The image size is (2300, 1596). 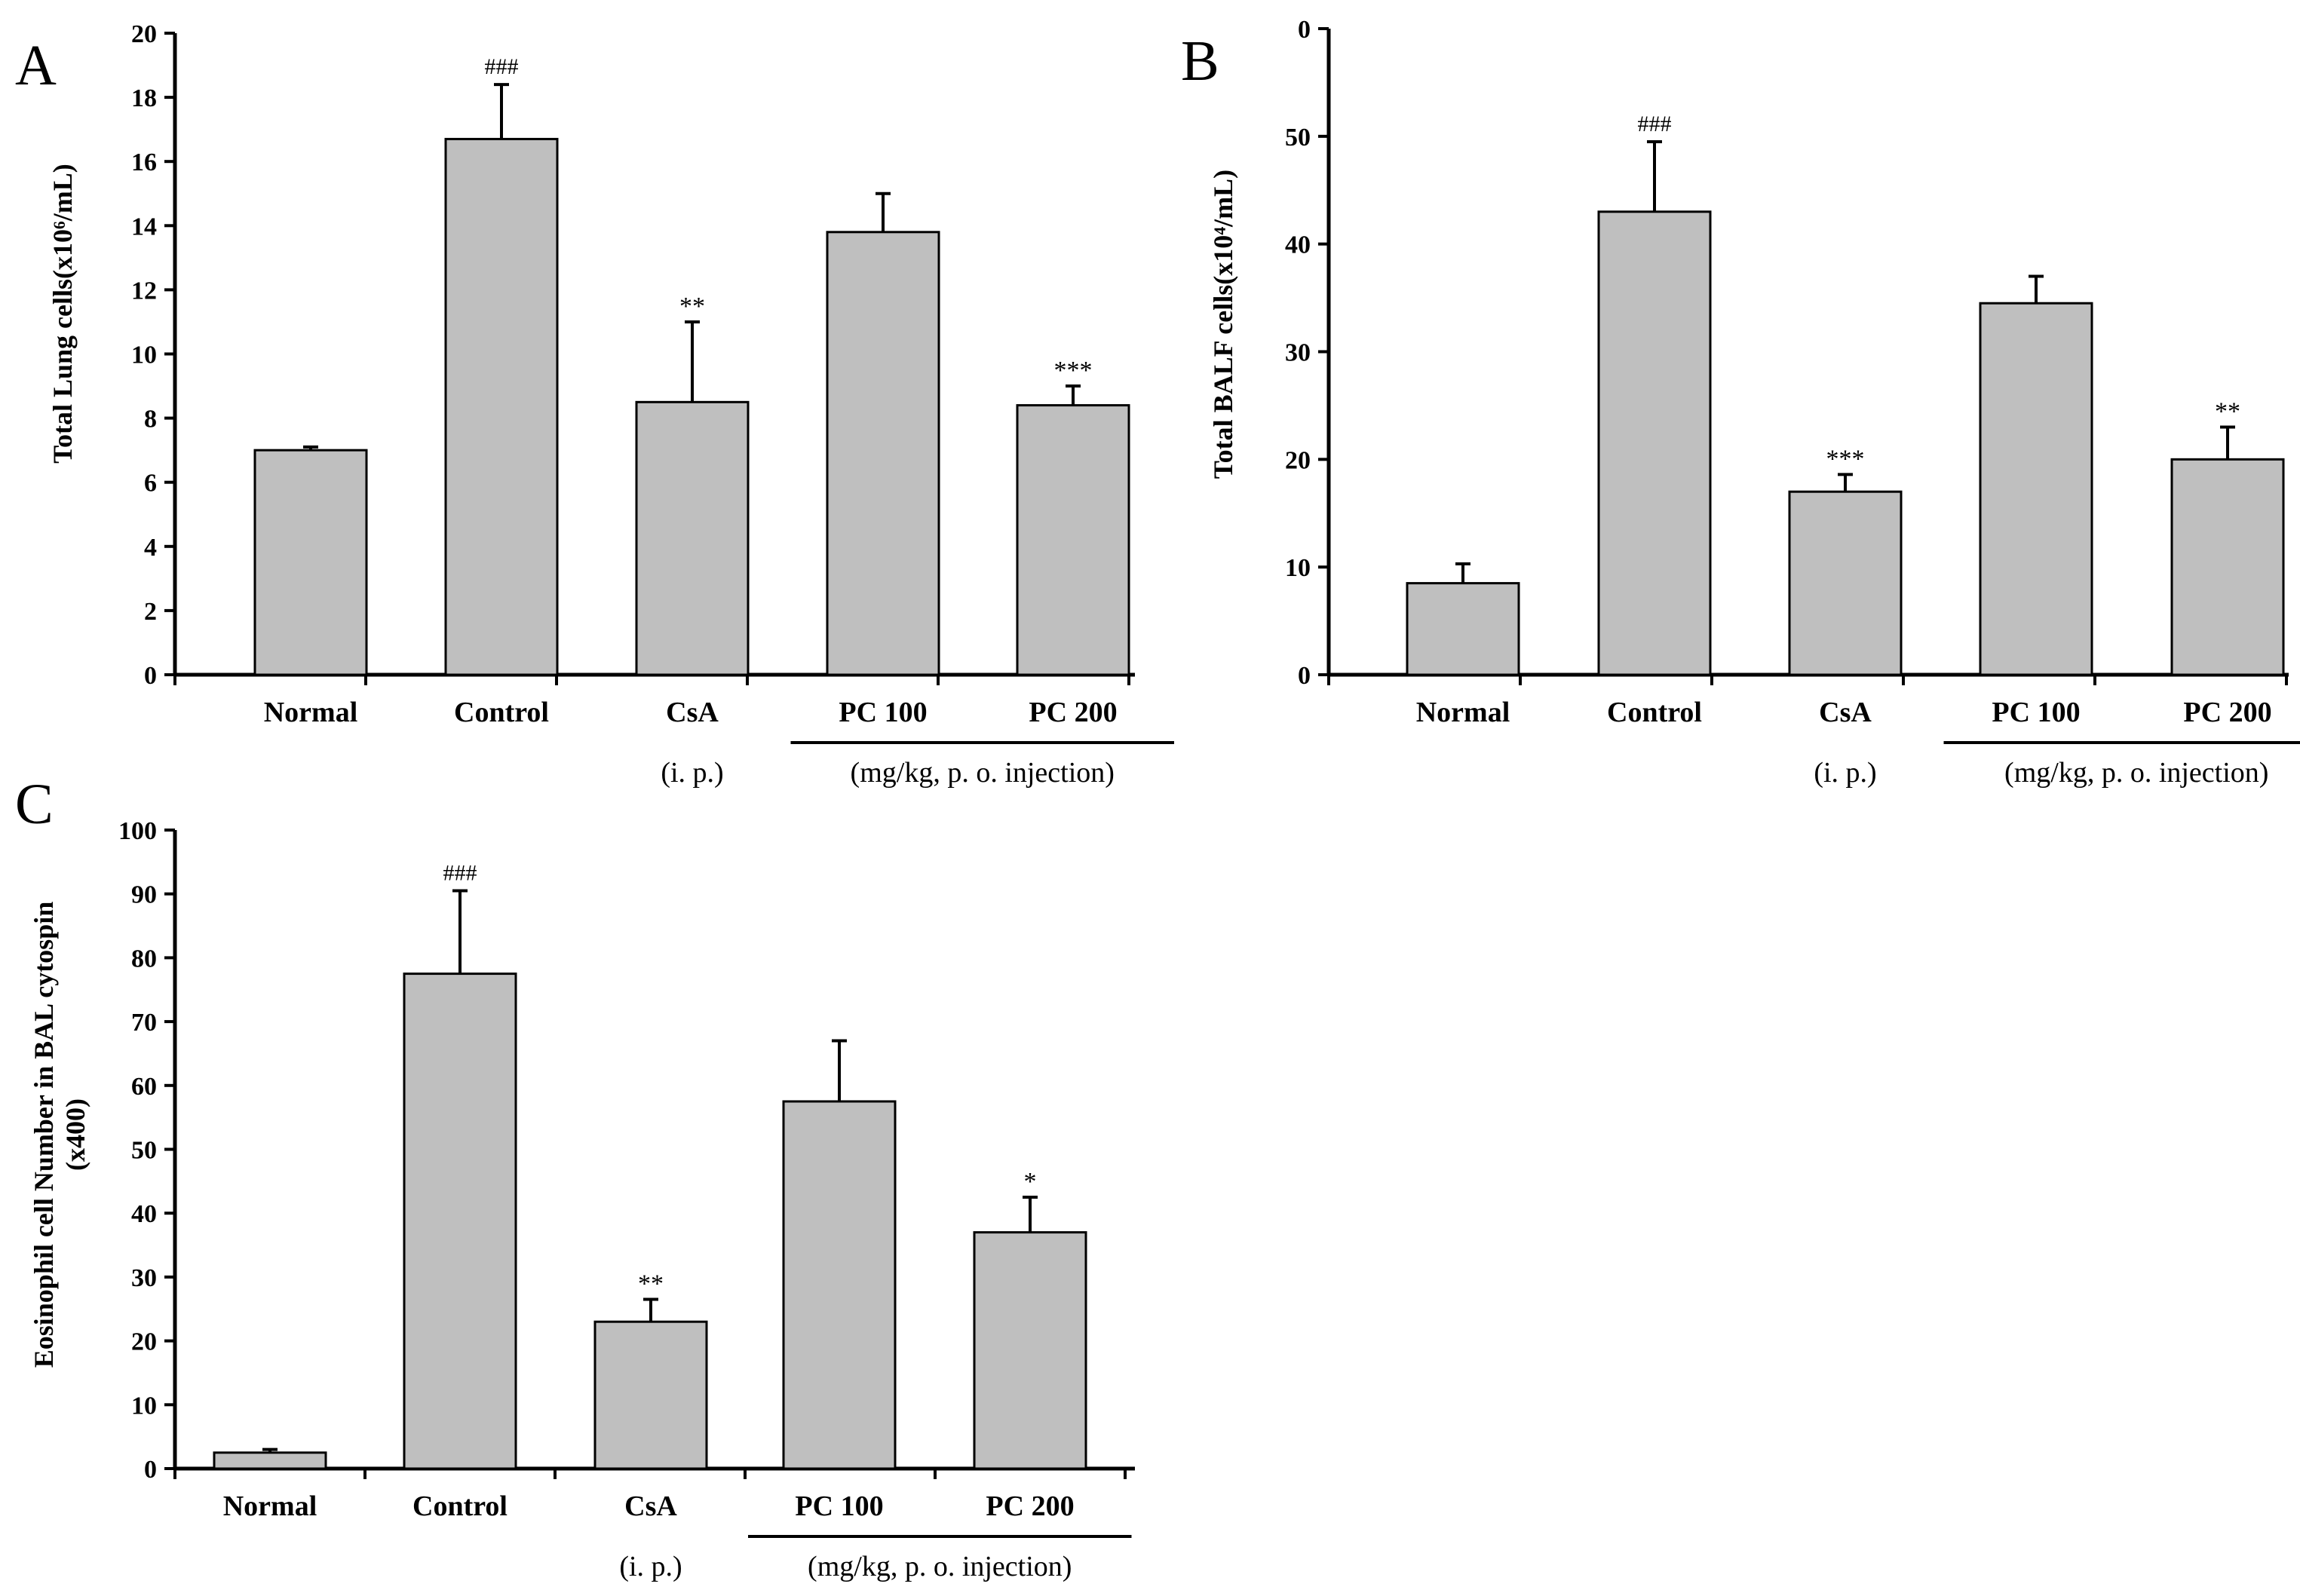 I want to click on y-tick-label: 100, so click(x=137, y=831).